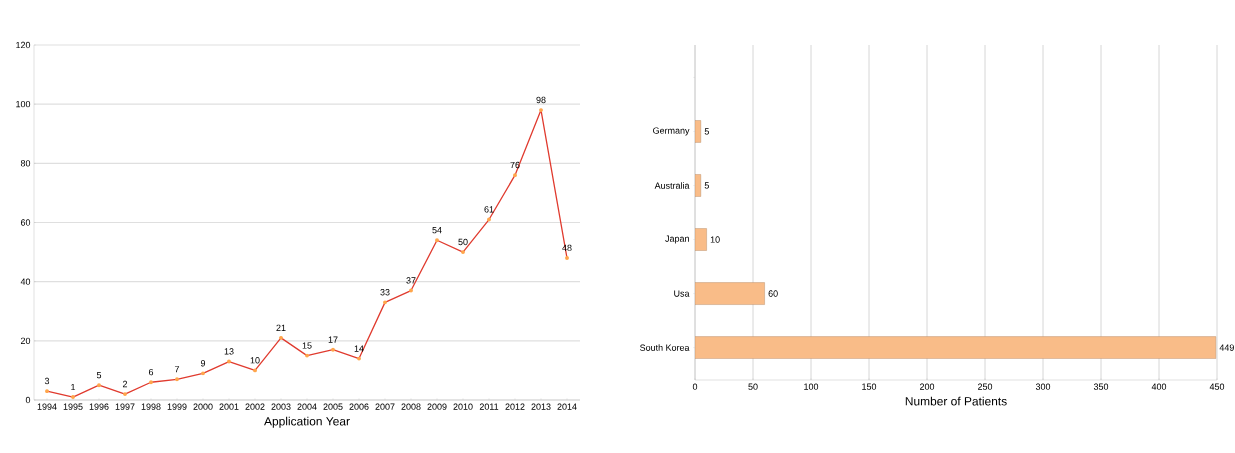  Describe the element at coordinates (25, 163) in the screenshot. I see `y-tick-label: 80` at that location.